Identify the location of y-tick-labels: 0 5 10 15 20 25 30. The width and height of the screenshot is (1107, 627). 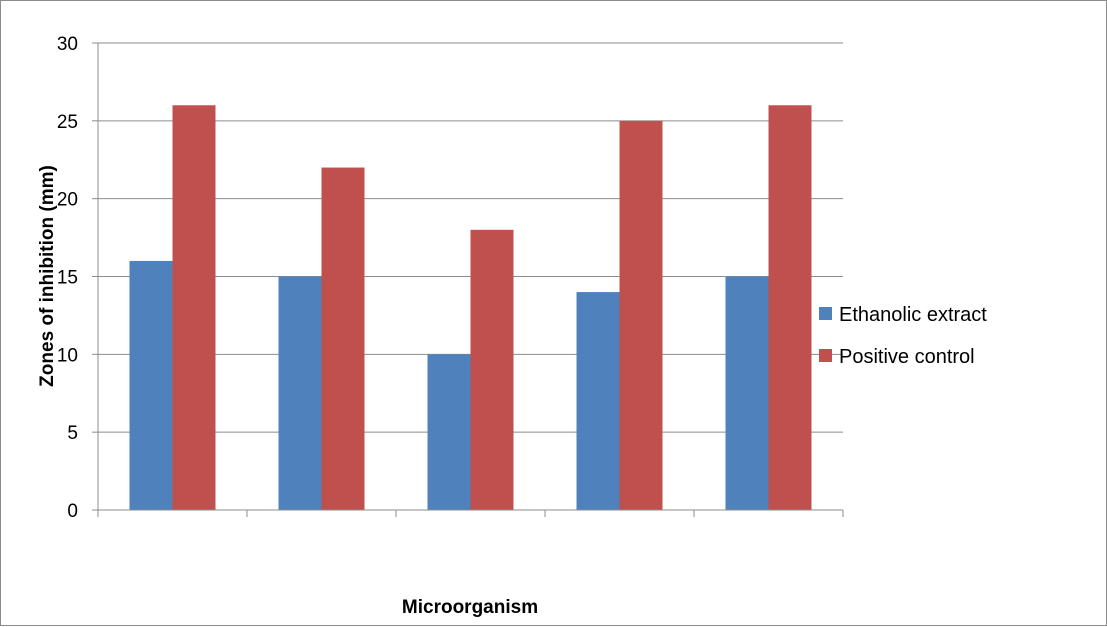
(67, 278).